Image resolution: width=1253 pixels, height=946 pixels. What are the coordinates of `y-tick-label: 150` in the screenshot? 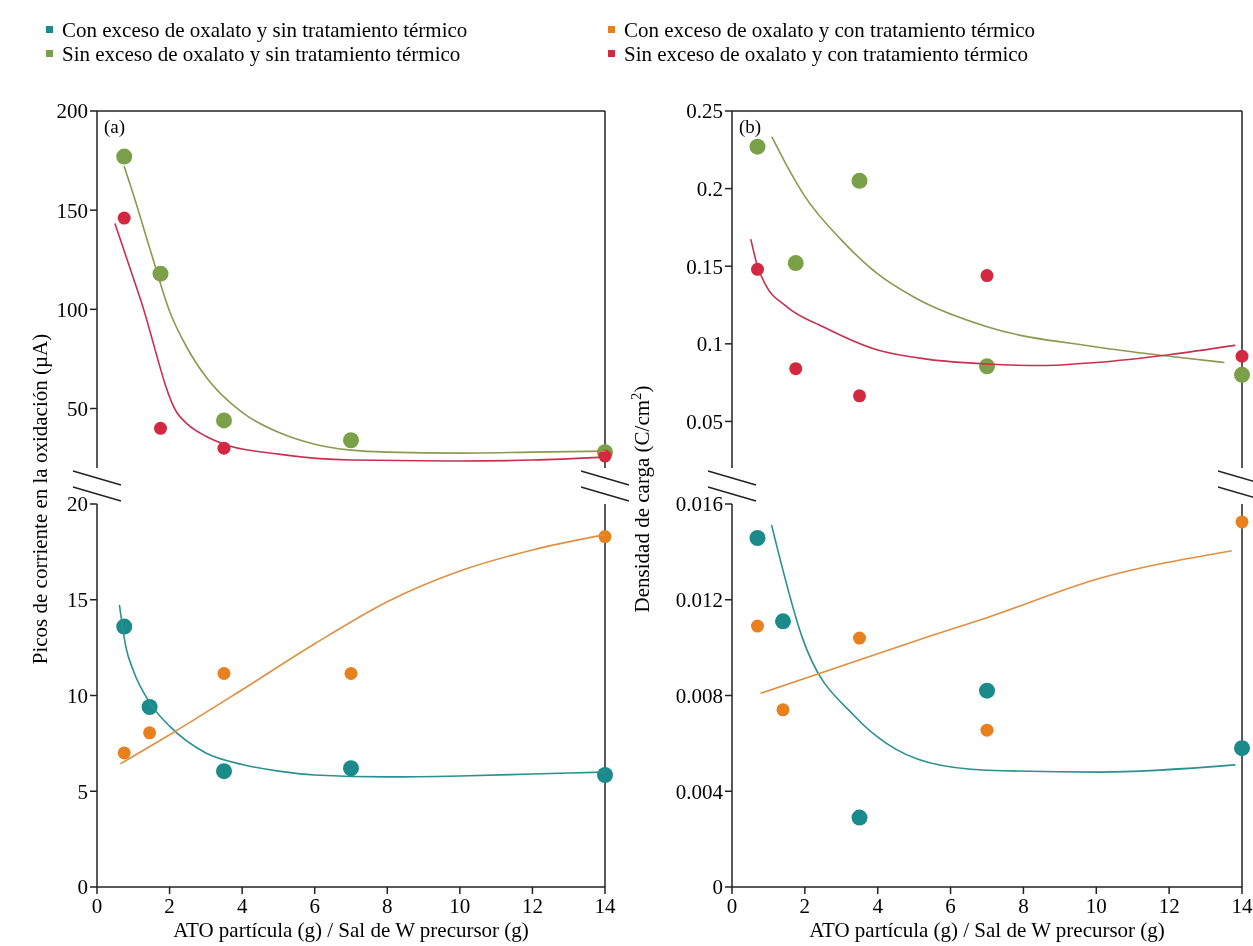 It's located at (72, 210).